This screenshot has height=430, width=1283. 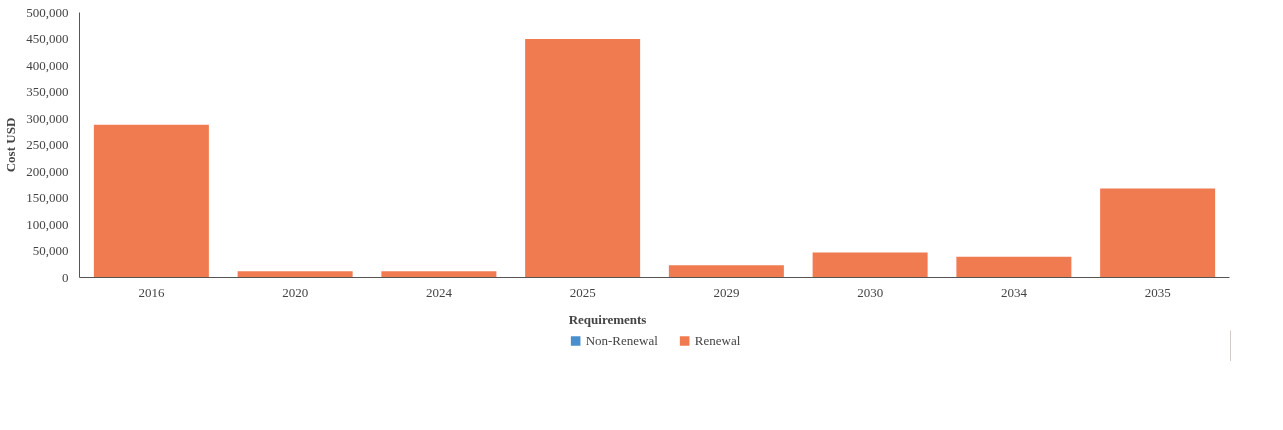 I want to click on x-tick-label: 2034, so click(x=1014, y=292).